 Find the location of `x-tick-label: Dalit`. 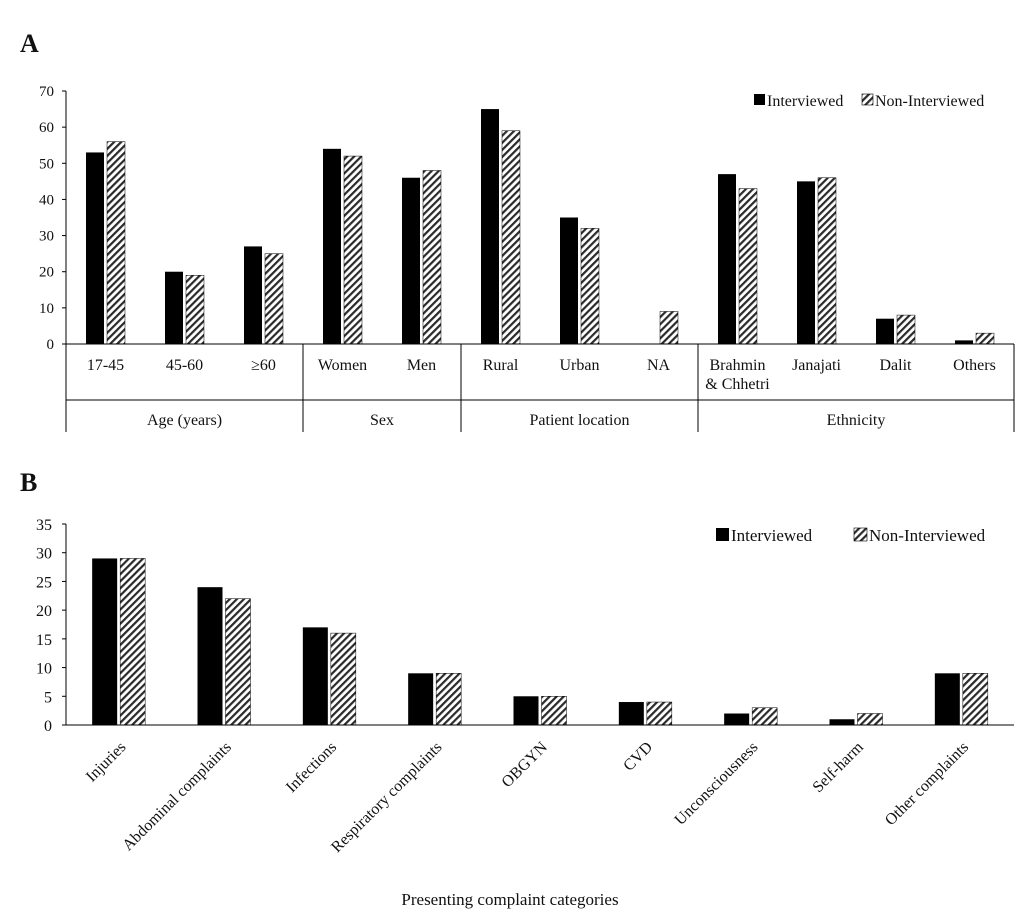

x-tick-label: Dalit is located at coordinates (896, 365).